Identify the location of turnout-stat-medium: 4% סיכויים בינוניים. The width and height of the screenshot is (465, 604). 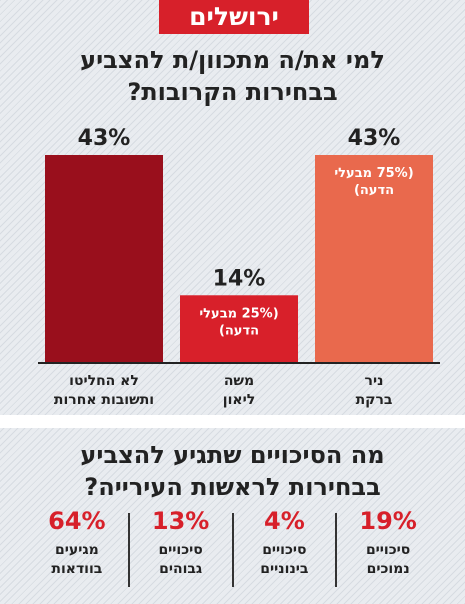
(285, 550).